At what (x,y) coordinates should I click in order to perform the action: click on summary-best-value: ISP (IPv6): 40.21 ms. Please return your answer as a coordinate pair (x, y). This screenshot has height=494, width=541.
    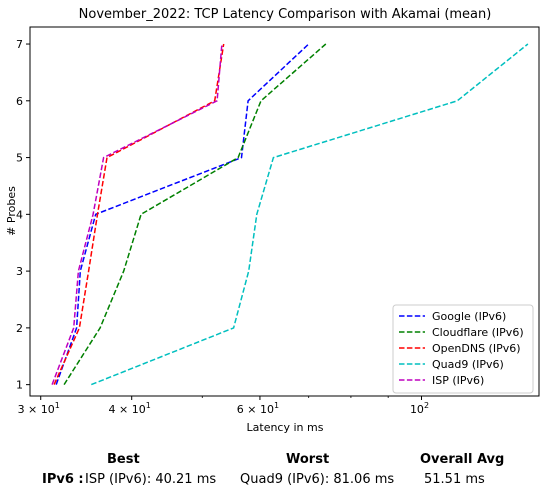
    Looking at the image, I should click on (151, 479).